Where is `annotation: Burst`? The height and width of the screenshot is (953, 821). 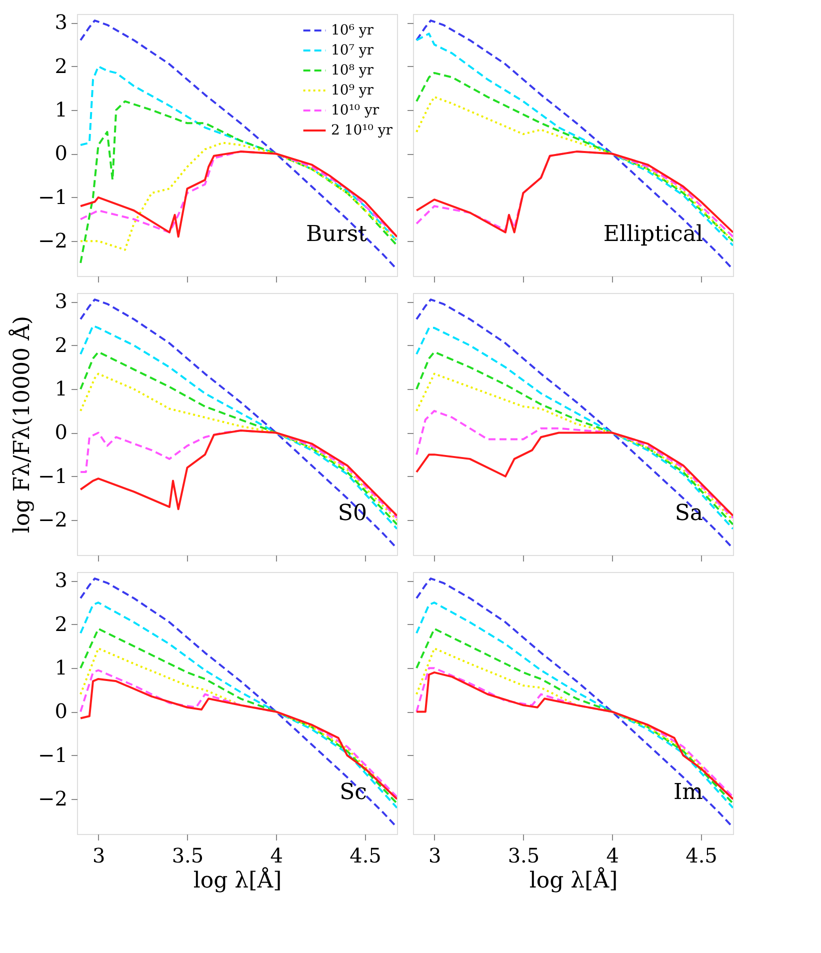 annotation: Burst is located at coordinates (337, 235).